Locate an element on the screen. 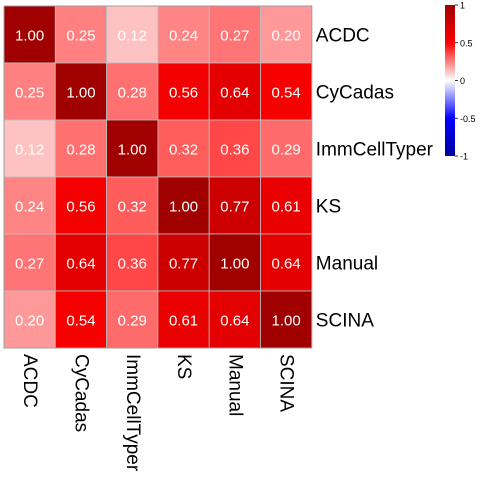  cell-value-ACDC-ImmCellTyper: 0.12 is located at coordinates (132, 36).